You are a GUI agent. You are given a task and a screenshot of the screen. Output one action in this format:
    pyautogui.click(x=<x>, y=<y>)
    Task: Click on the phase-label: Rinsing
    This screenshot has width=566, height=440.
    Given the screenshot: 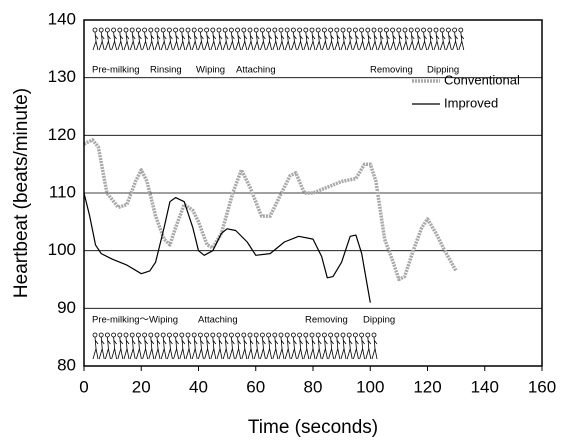 What is the action you would take?
    pyautogui.click(x=166, y=70)
    